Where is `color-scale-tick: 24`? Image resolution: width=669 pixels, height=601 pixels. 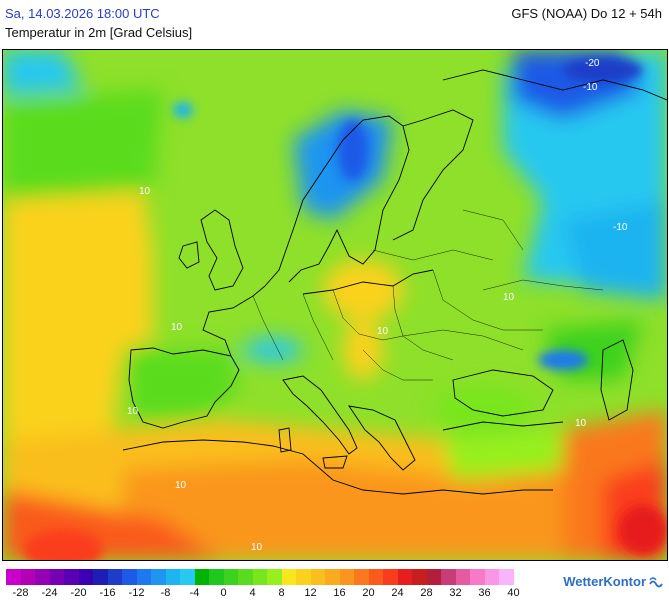 color-scale-tick: 24 is located at coordinates (397, 593).